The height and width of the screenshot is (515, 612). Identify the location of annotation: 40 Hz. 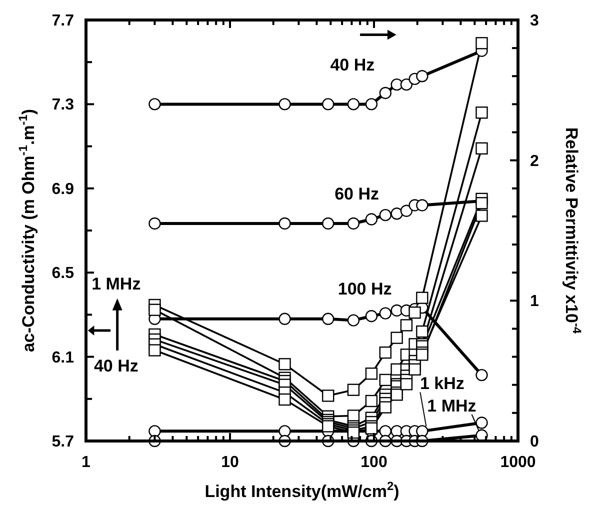
(116, 366).